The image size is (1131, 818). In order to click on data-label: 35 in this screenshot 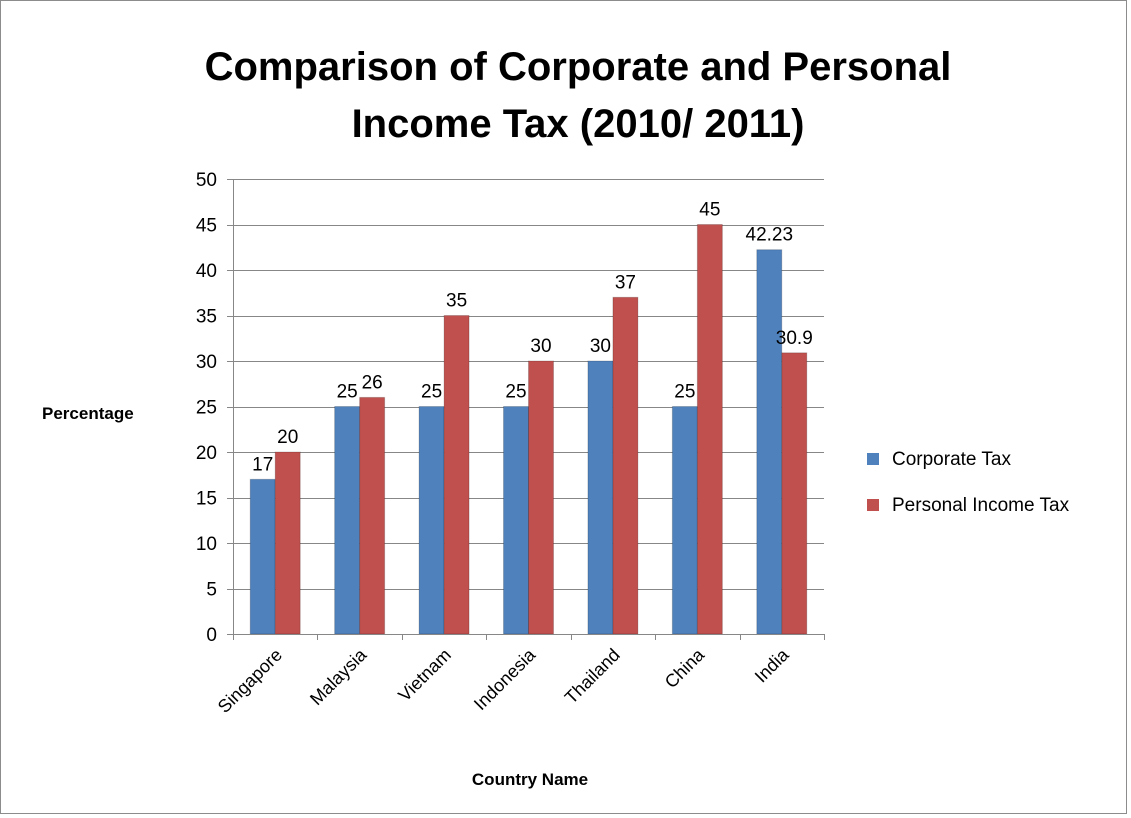, I will do `click(456, 301)`.